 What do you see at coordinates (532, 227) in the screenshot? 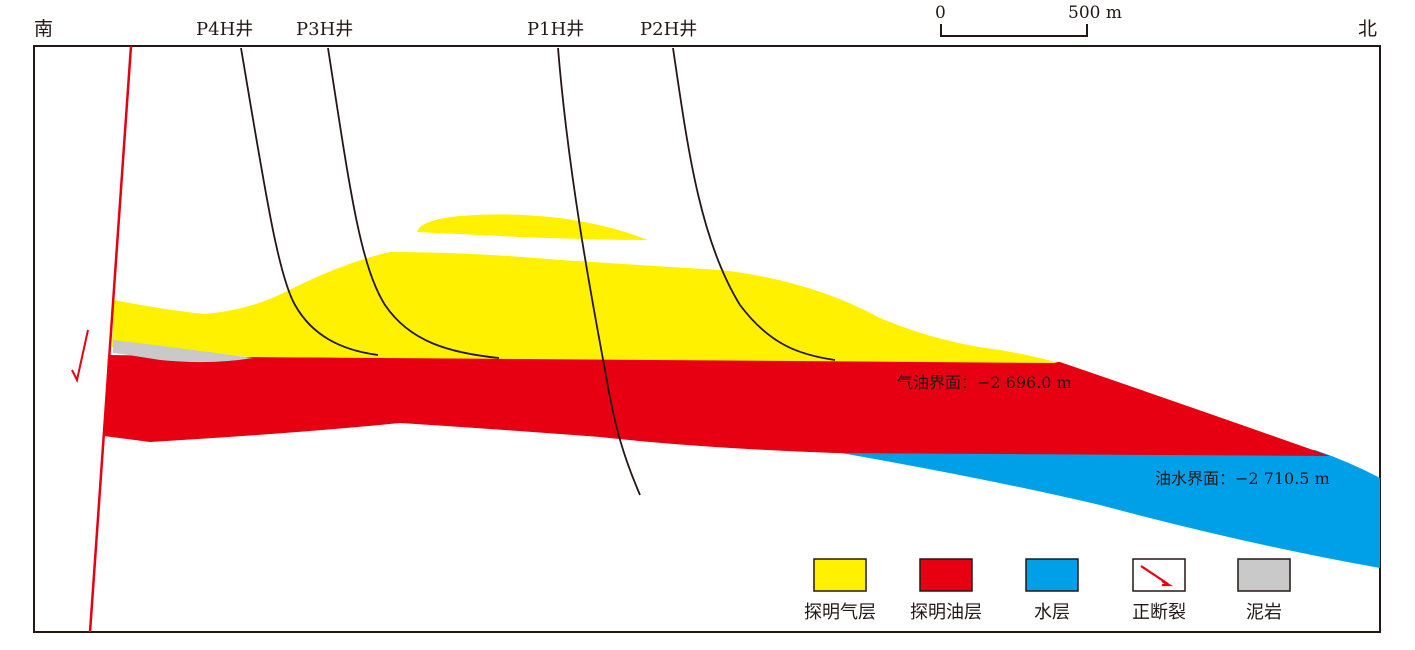
I see `gas-lens` at bounding box center [532, 227].